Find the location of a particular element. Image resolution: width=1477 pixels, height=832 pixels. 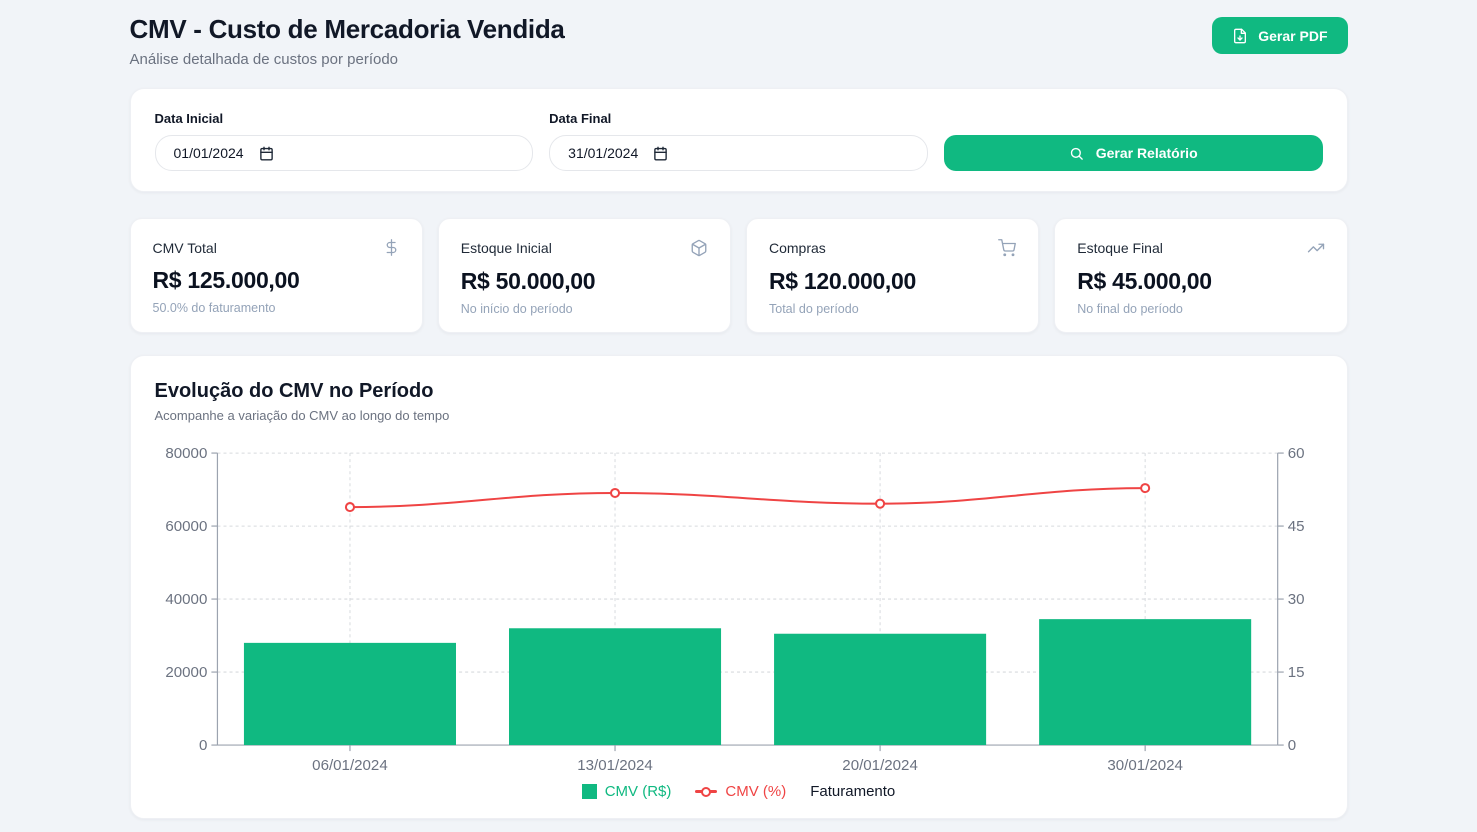

stat-card-compras: Compras R$ 120.000,00 Total do período is located at coordinates (893, 275).